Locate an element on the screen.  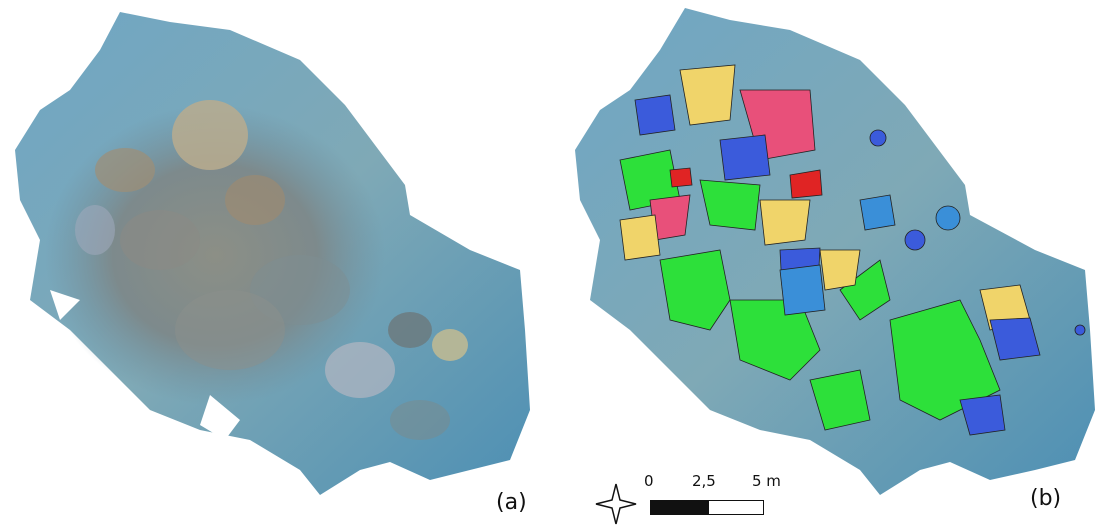
gap is located at coordinates (145, 365).